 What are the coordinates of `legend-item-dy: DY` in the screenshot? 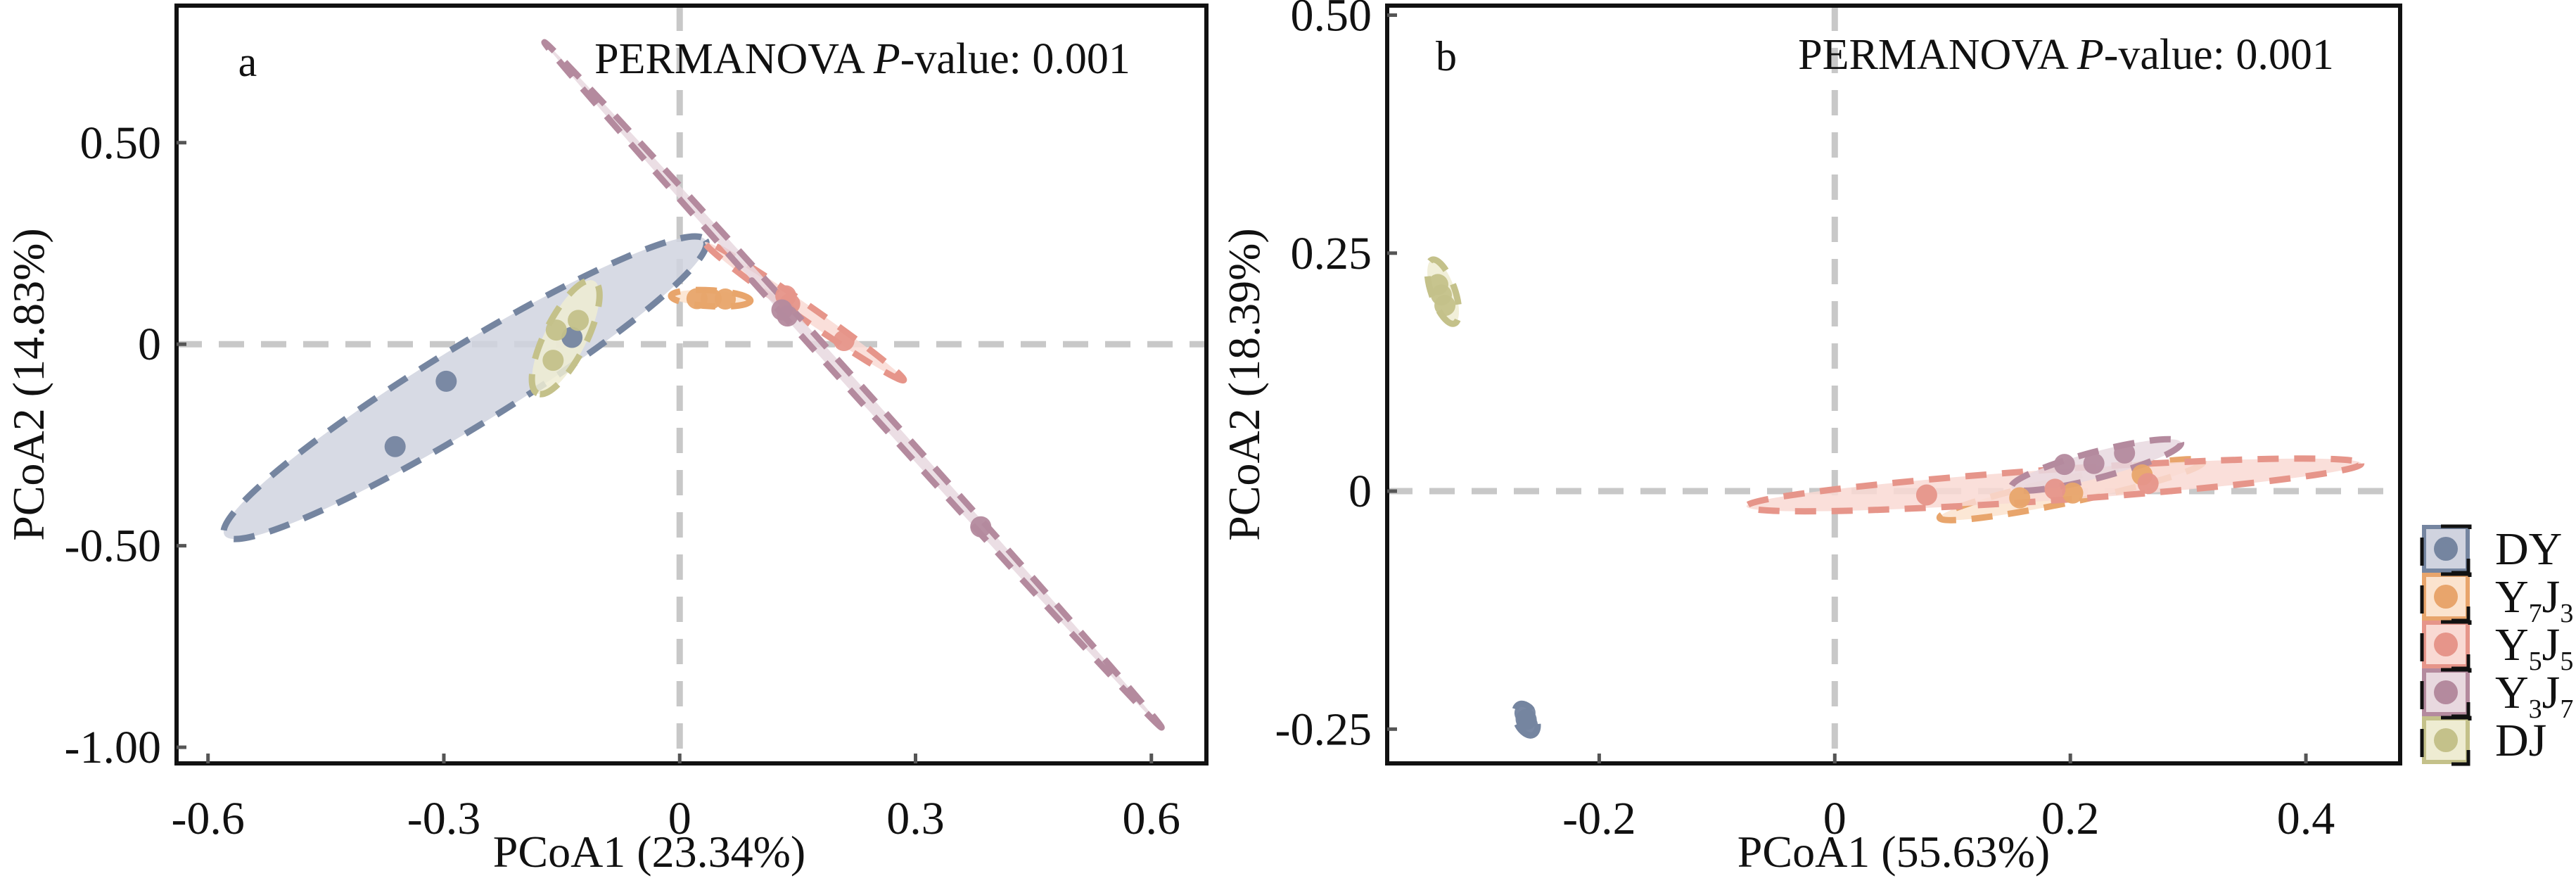 It's located at (2491, 549).